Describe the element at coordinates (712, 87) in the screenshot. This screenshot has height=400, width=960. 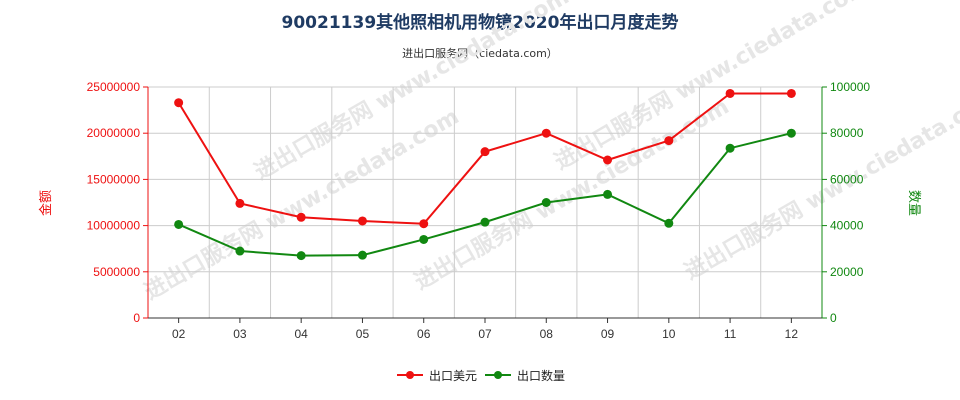
I see `watermark-text: 进出口服务网 www.ciedata.com` at that location.